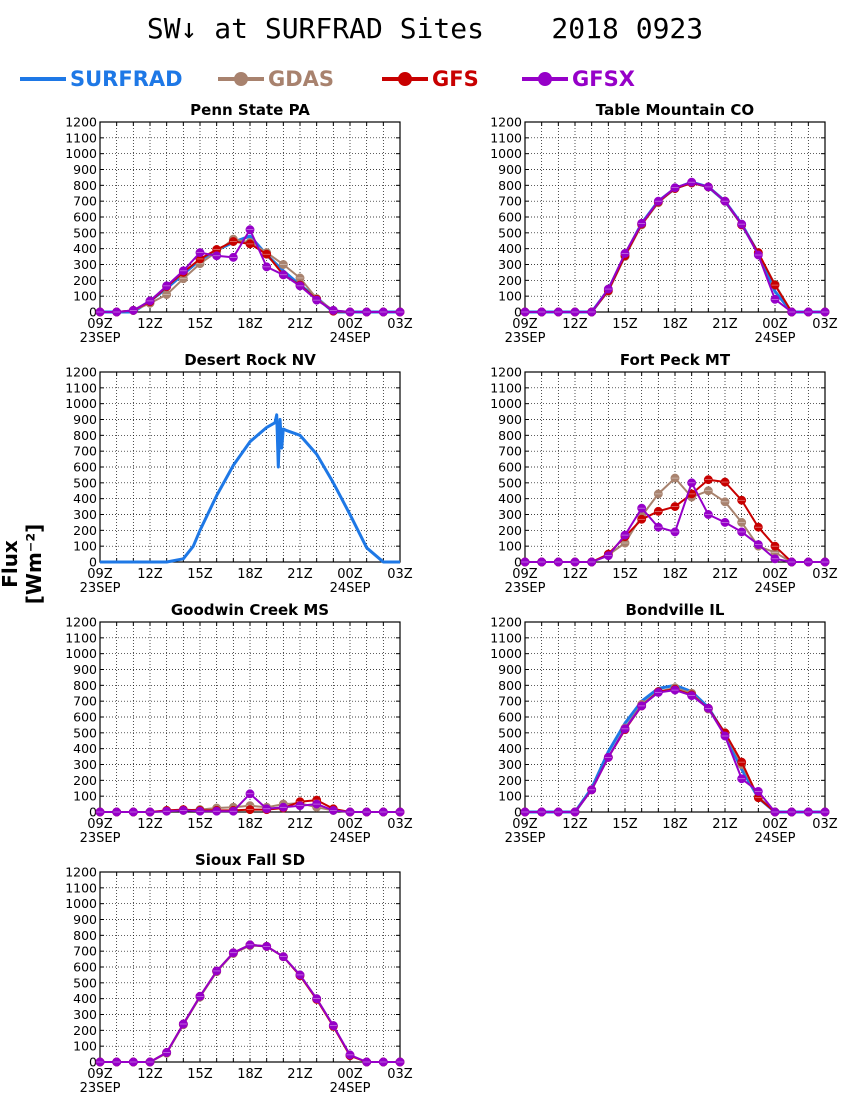 The height and width of the screenshot is (1100, 850). I want to click on chart-title: Desert Rock NV, so click(250, 360).